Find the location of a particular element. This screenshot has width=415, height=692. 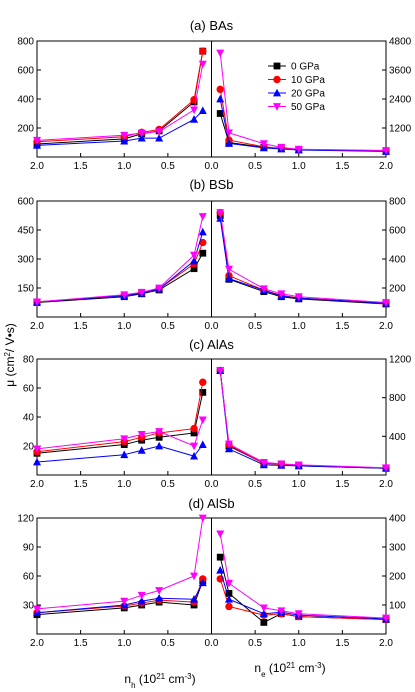

y-tick-label-left: 400 is located at coordinates (25, 100).